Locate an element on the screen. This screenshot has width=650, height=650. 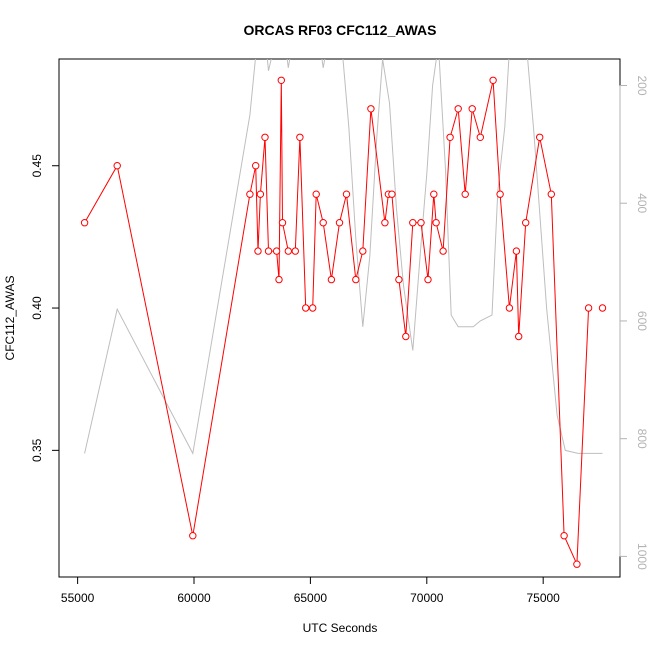
x-tick-label: 75000 is located at coordinates (543, 598).